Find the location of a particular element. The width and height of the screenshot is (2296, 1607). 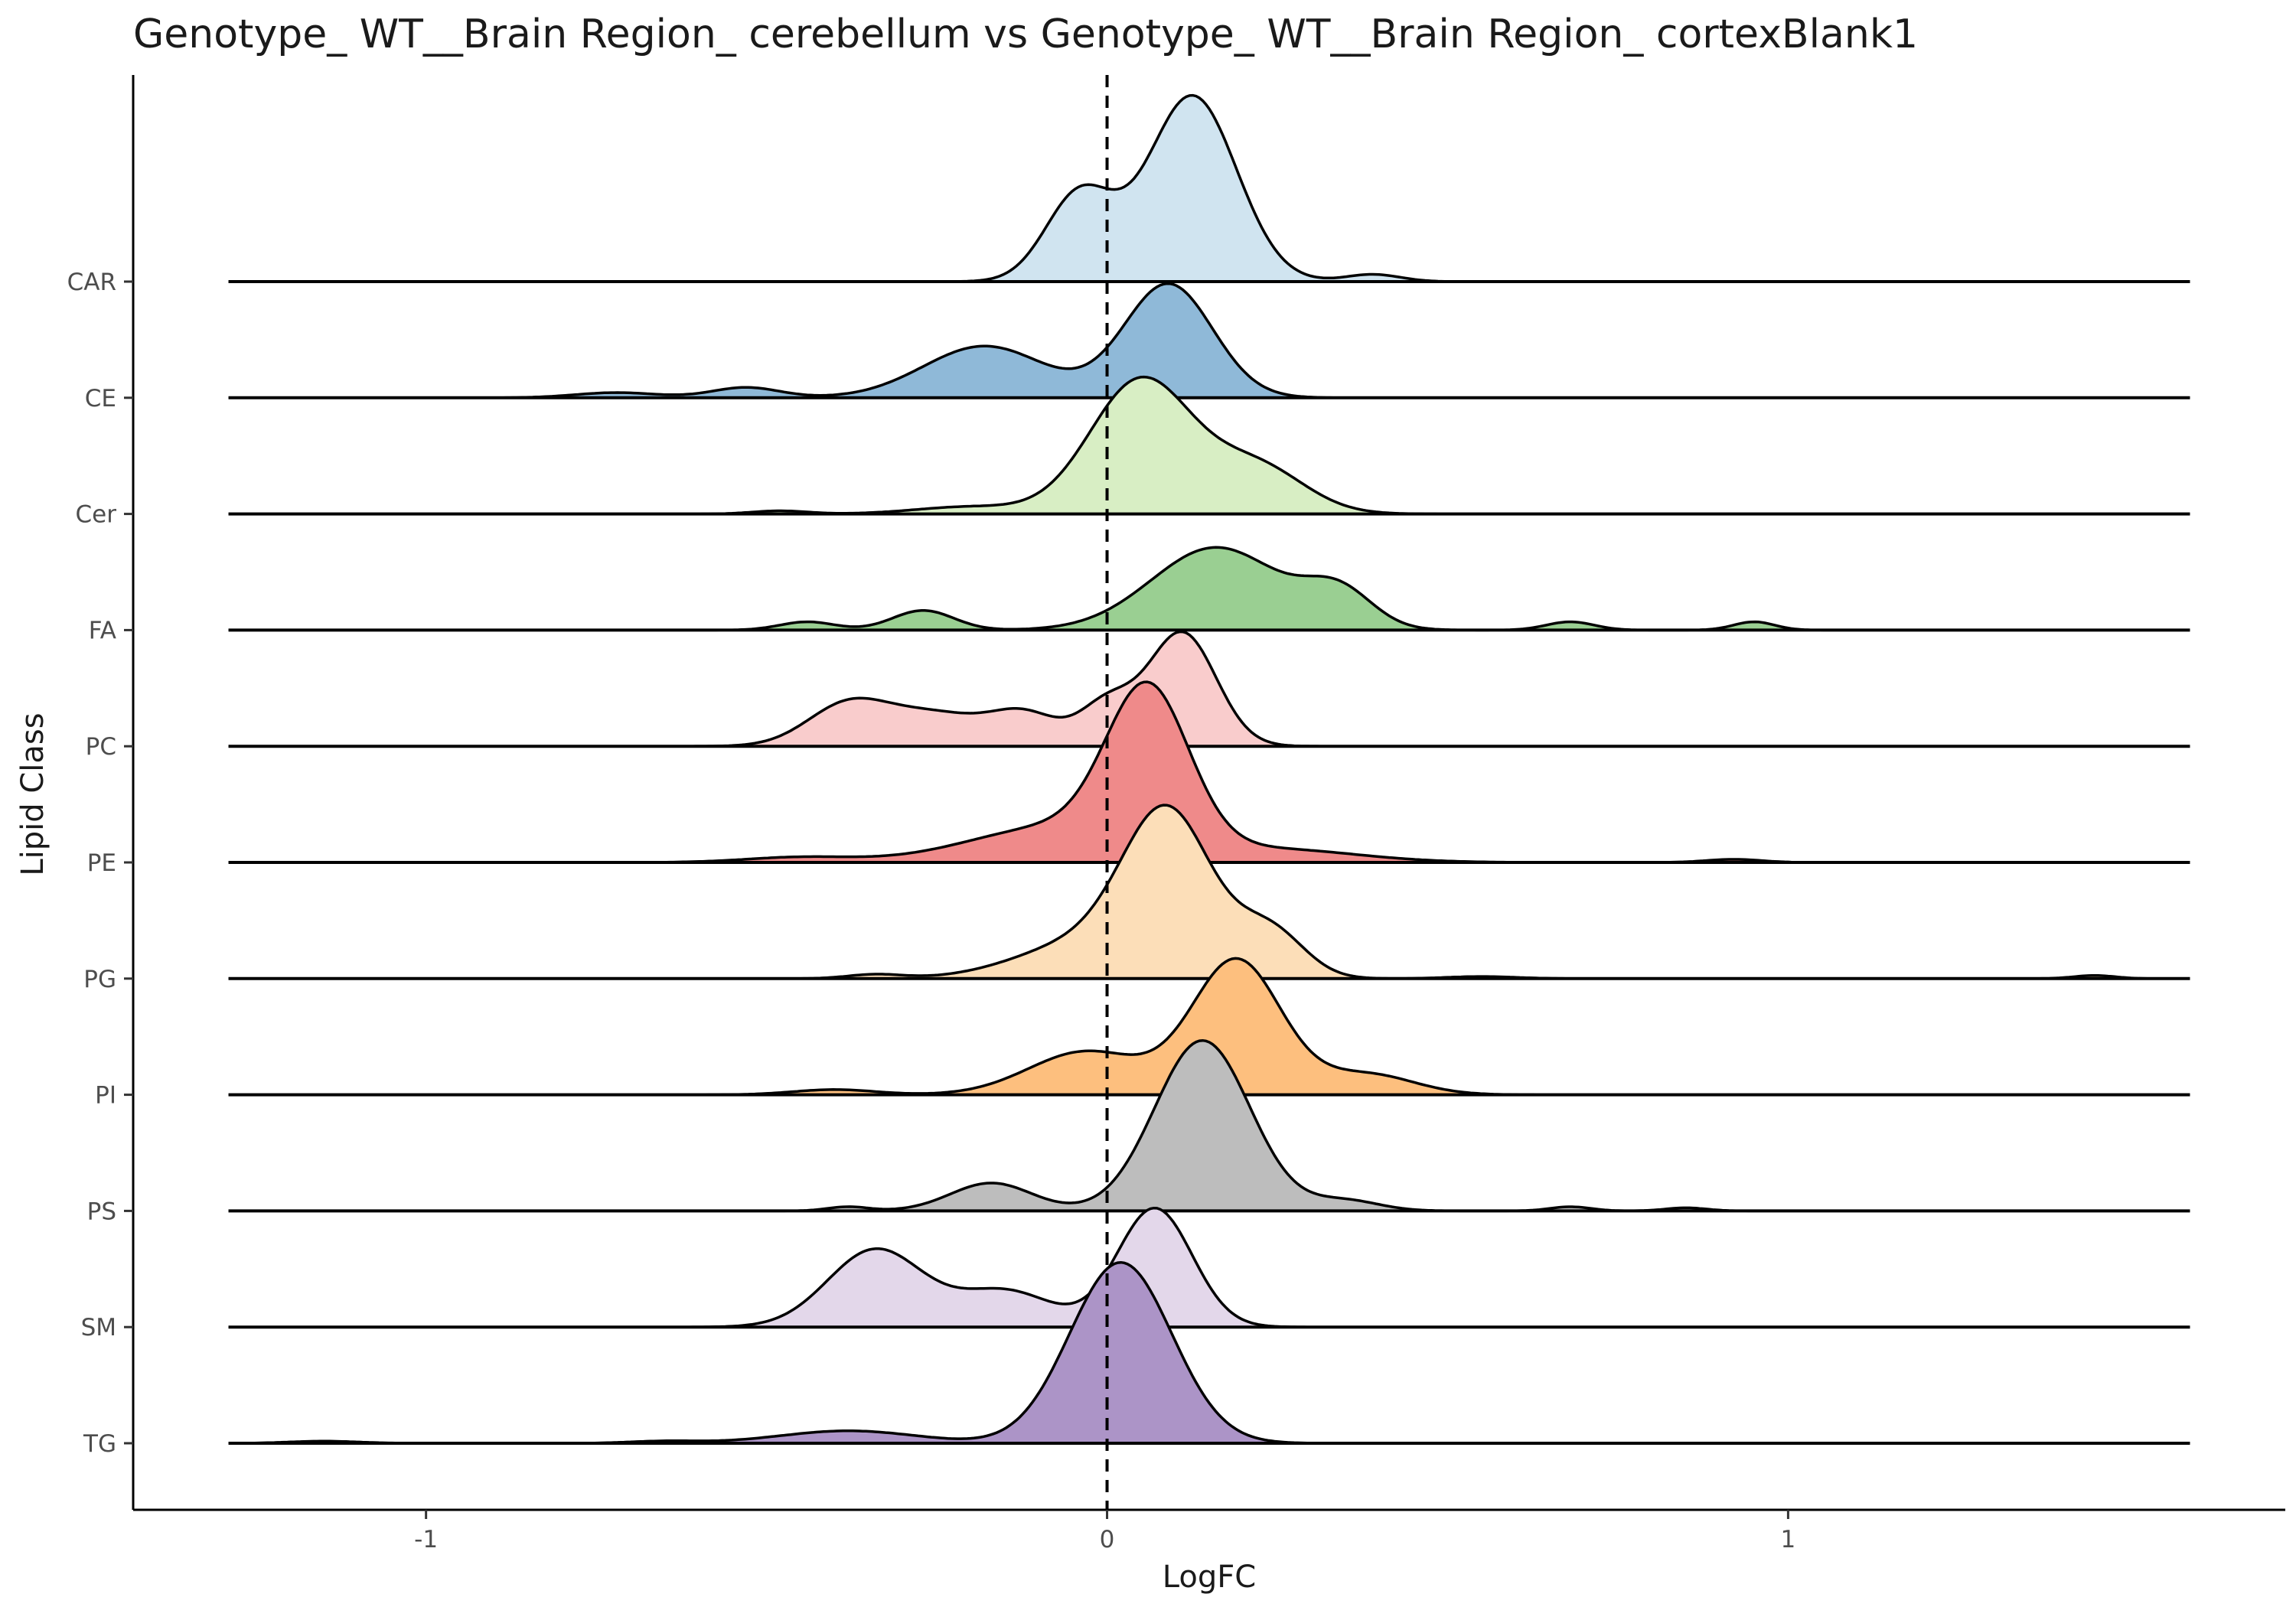

y-tick-label: PE is located at coordinates (101, 863).